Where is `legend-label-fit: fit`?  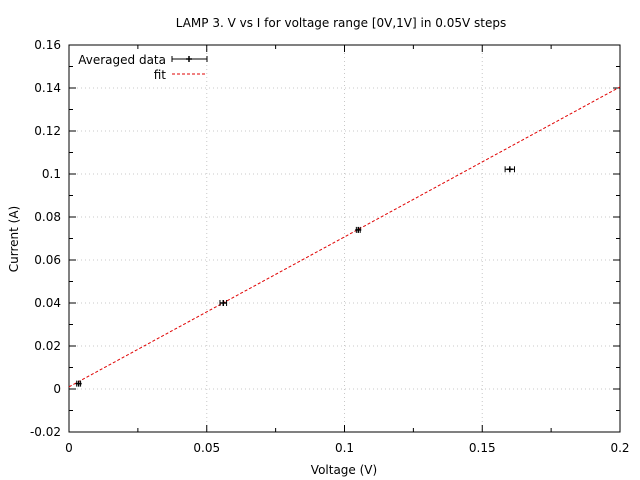
legend-label-fit: fit is located at coordinates (160, 75).